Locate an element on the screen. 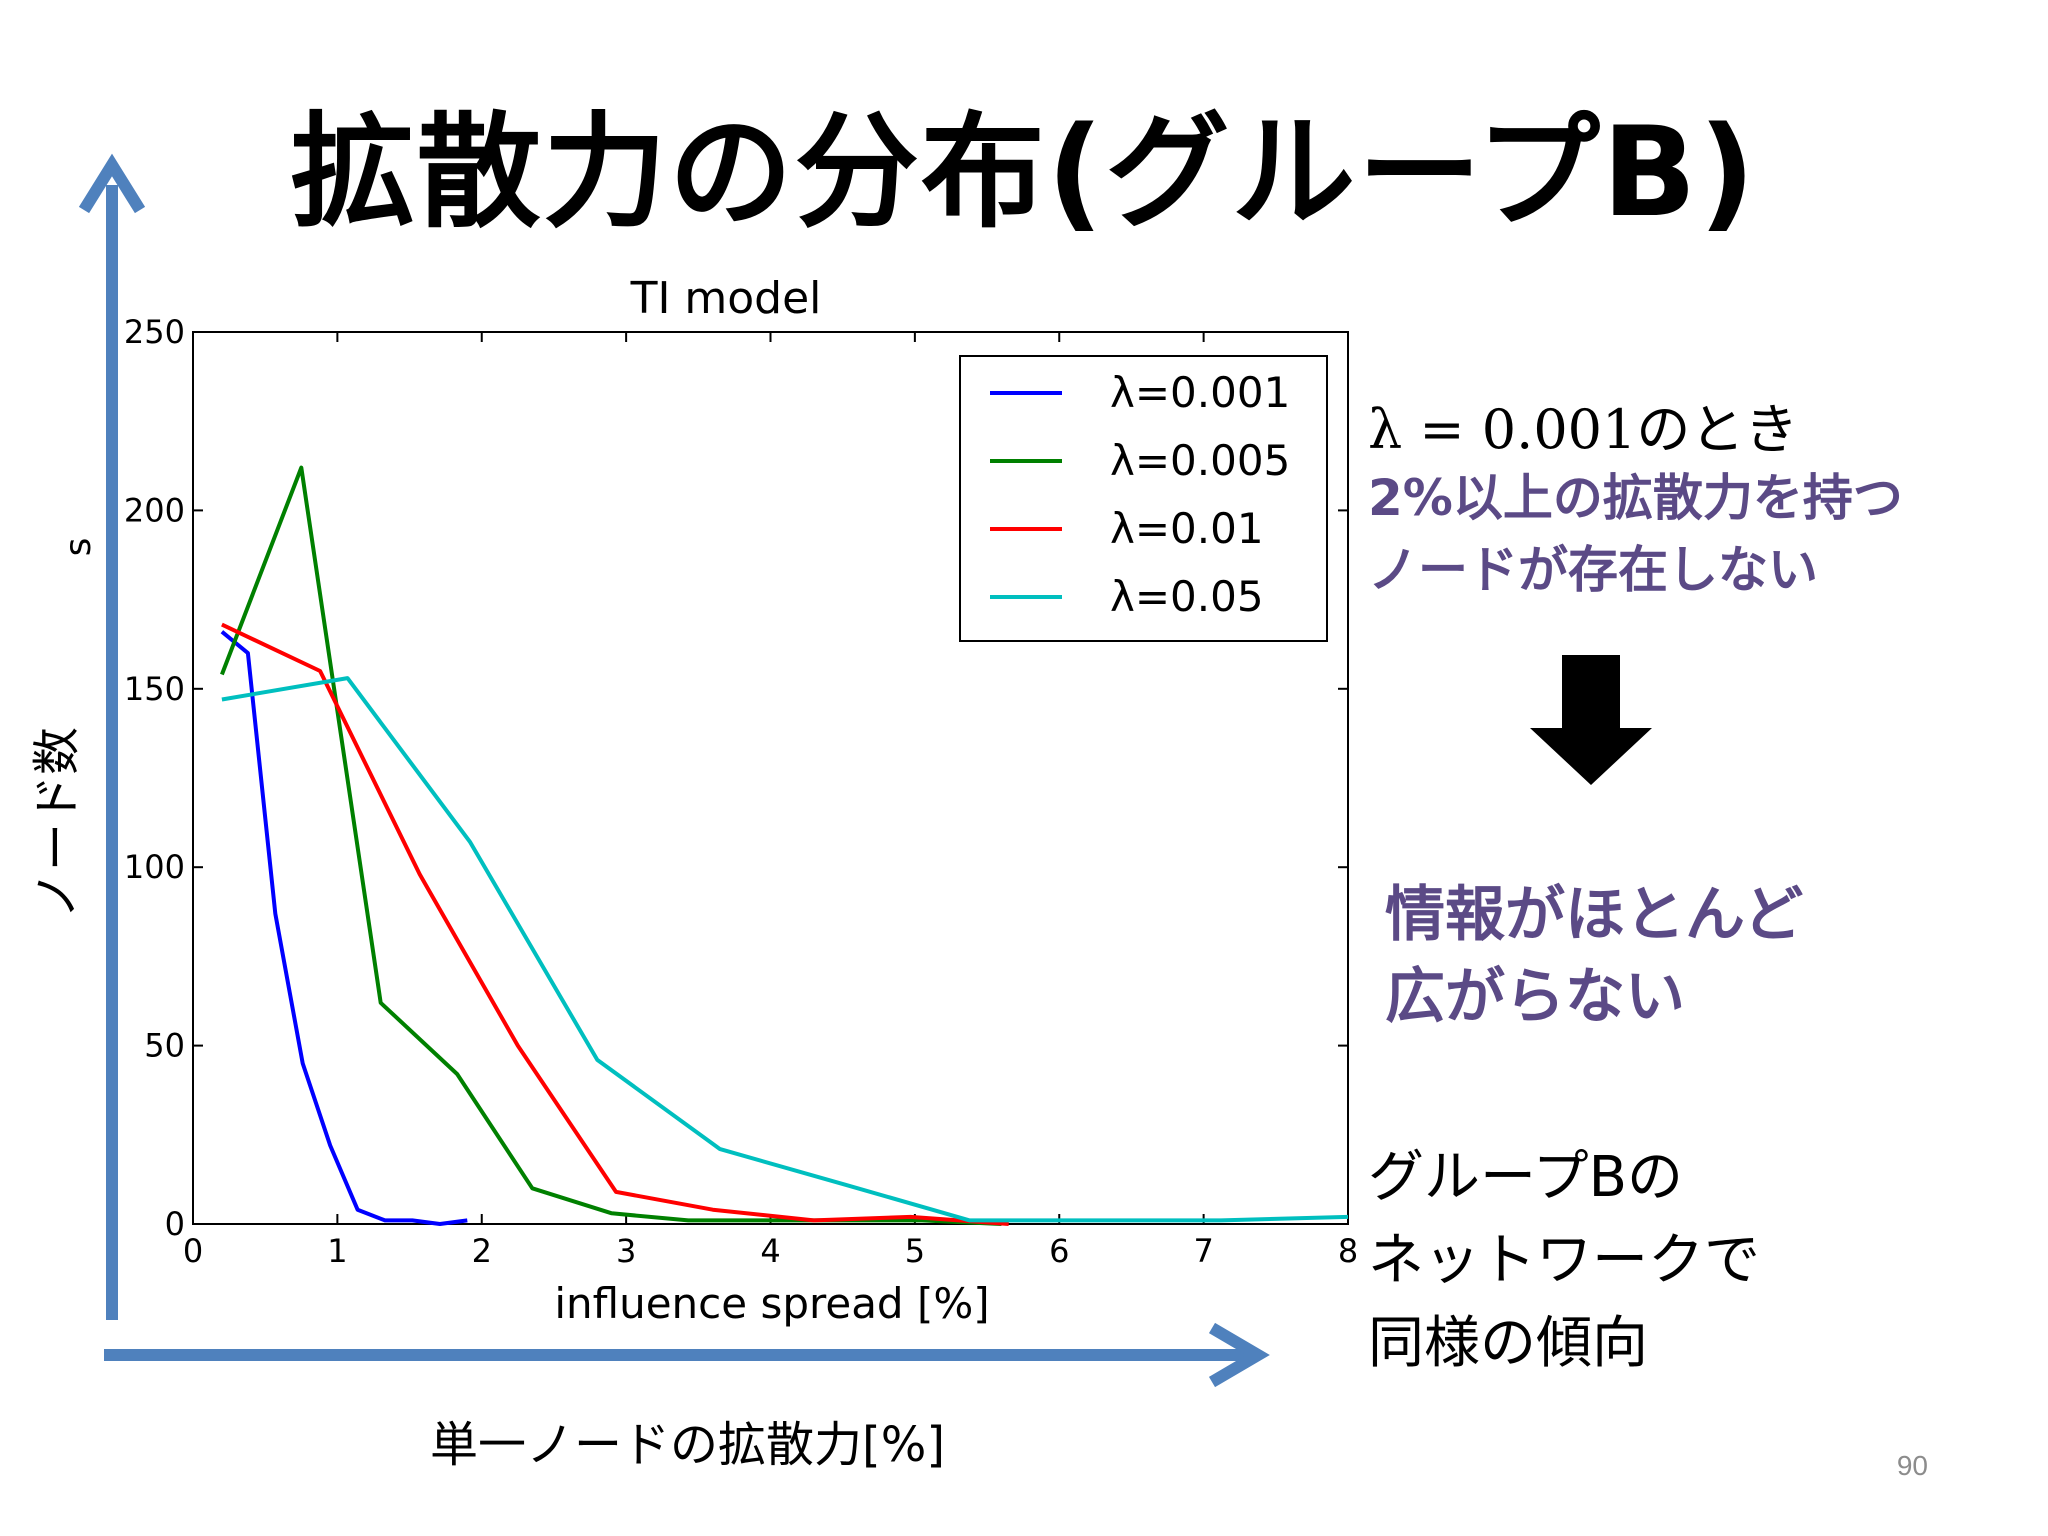  slide-title: 拡散力の分布(グループB) is located at coordinates (1024, 173).